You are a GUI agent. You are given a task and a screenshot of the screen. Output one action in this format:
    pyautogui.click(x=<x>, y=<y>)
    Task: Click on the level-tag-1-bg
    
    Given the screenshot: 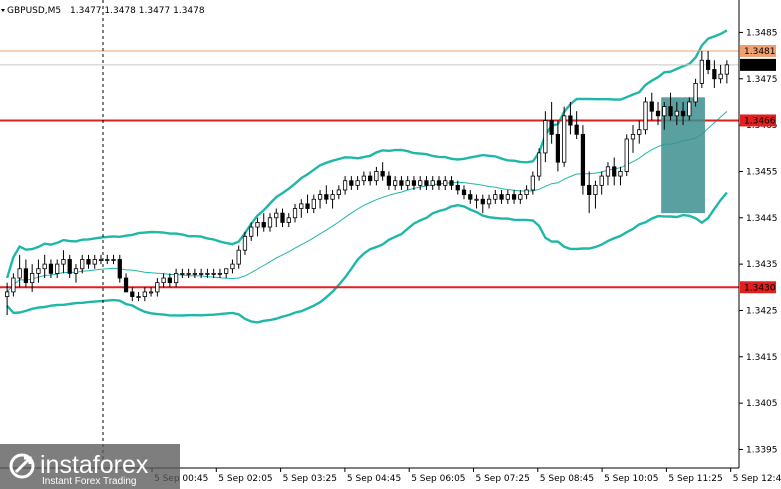 What is the action you would take?
    pyautogui.click(x=758, y=287)
    